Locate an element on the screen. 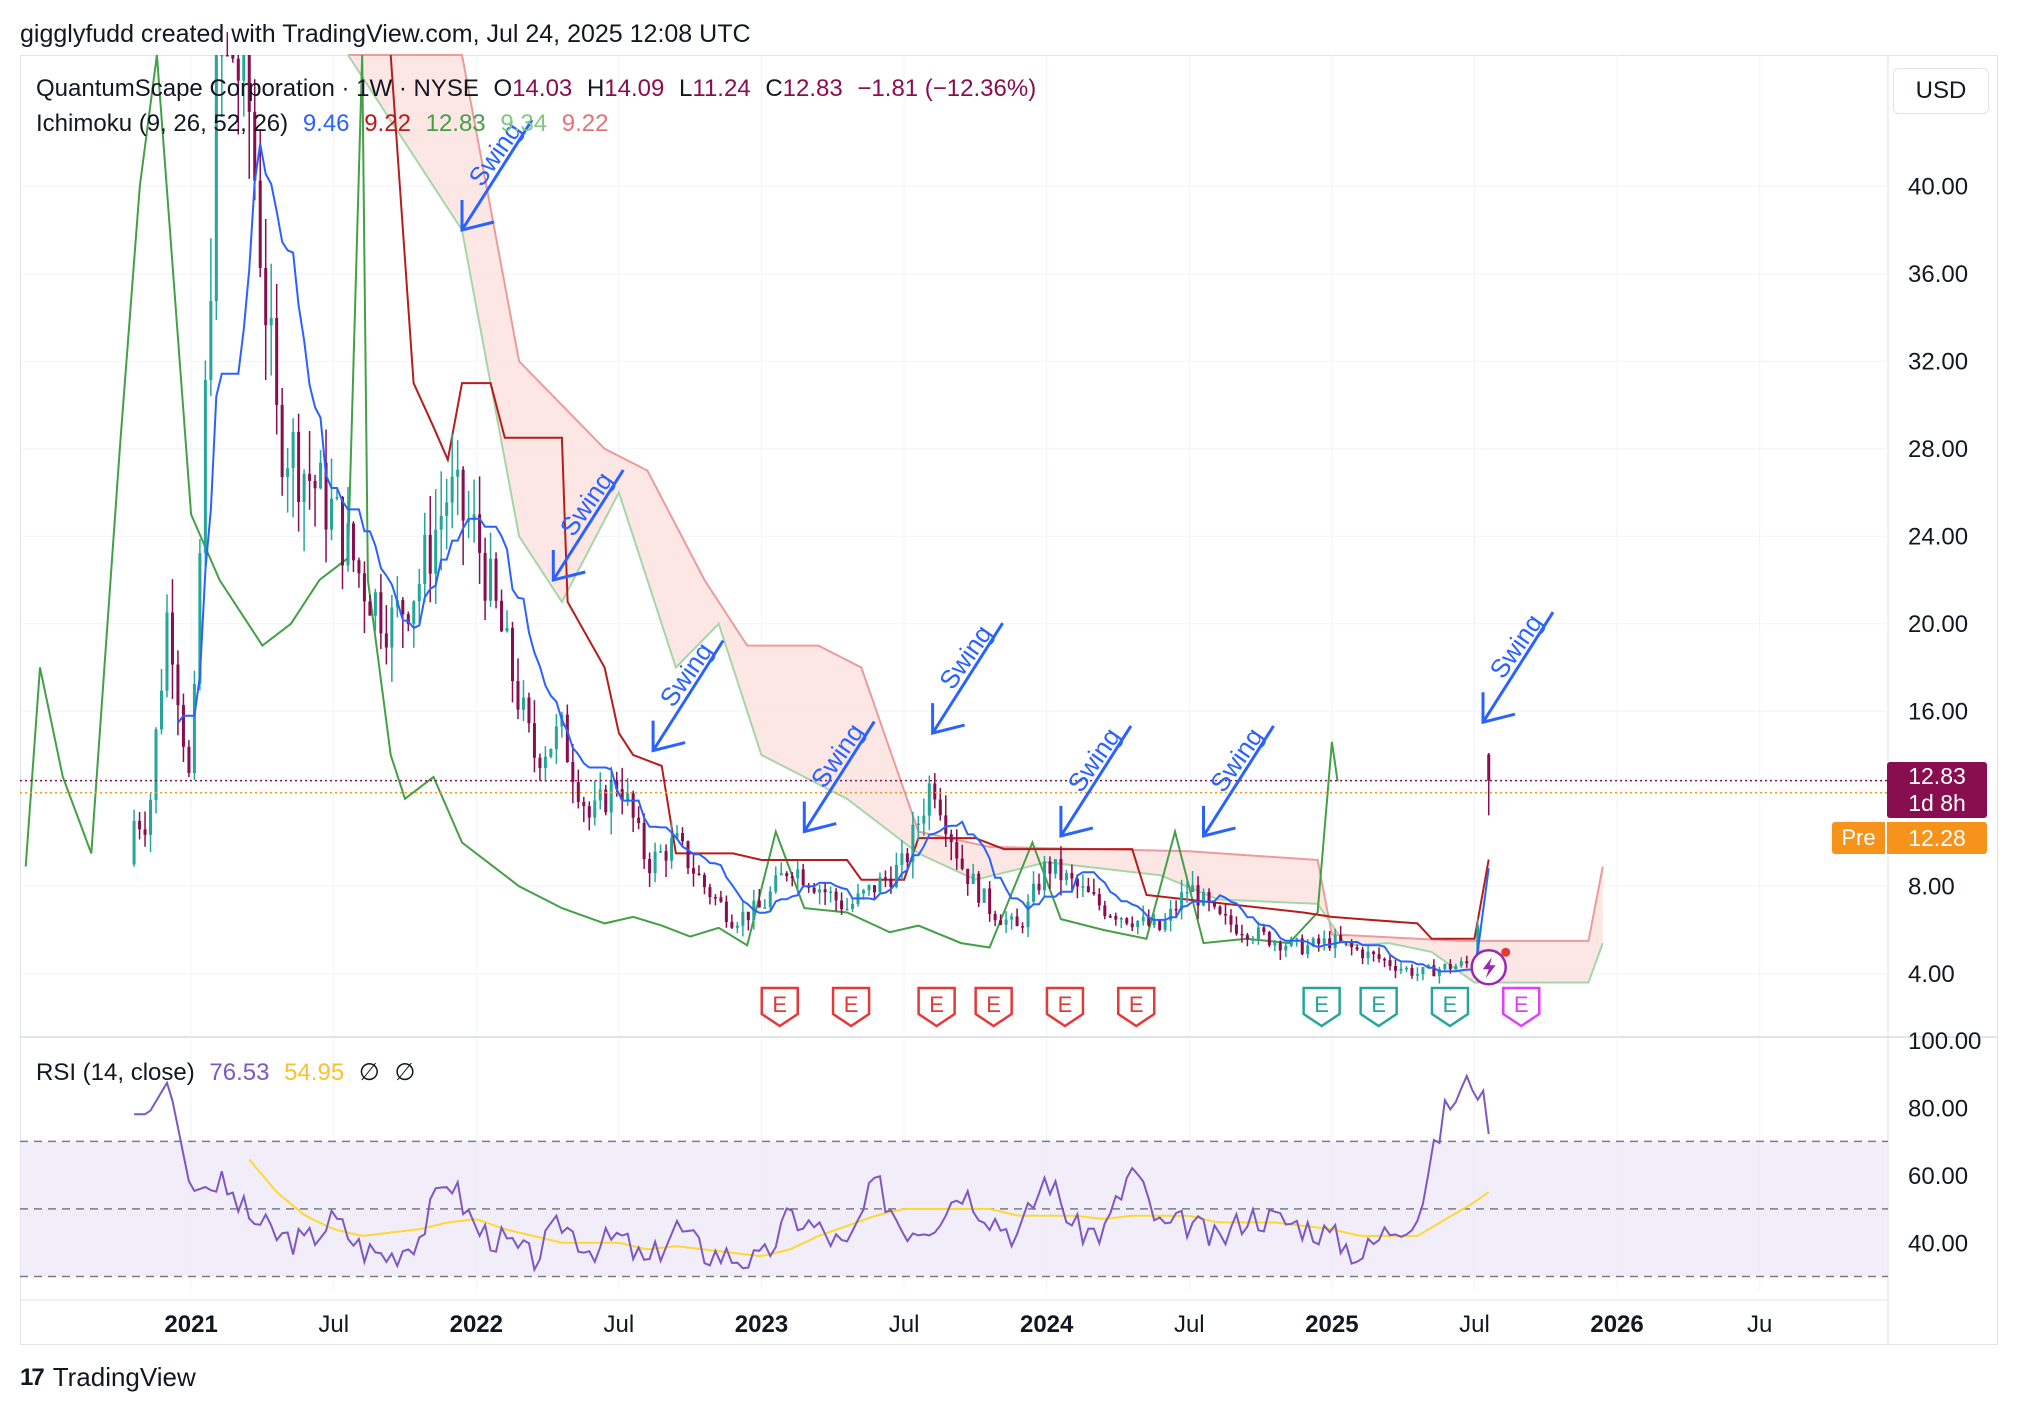  tradingview-brand: TradingView is located at coordinates (124, 1377).